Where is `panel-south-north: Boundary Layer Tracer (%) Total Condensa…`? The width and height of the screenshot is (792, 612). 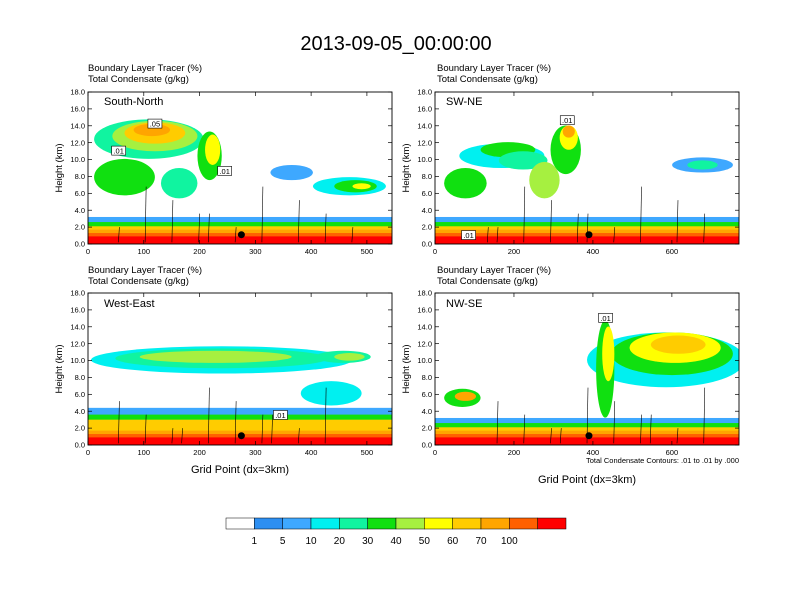 panel-south-north: Boundary Layer Tracer (%) Total Condensa… is located at coordinates (223, 159).